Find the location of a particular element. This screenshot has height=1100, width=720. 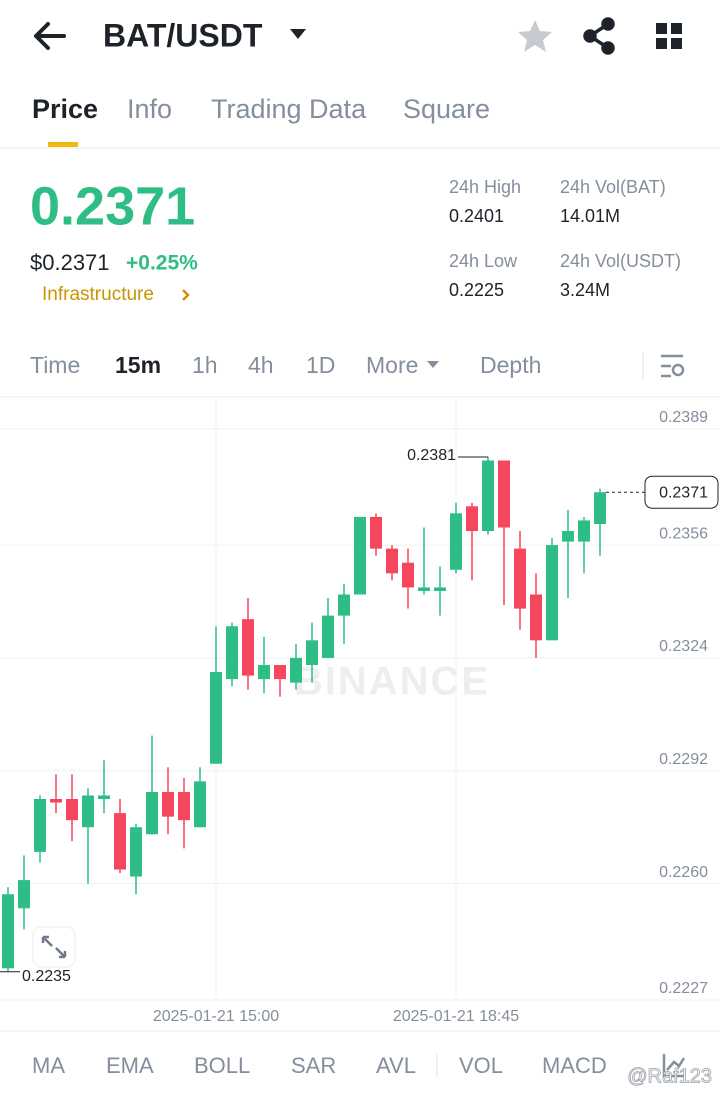

tabs: Price Info Trading Data Square is located at coordinates (261, 109).